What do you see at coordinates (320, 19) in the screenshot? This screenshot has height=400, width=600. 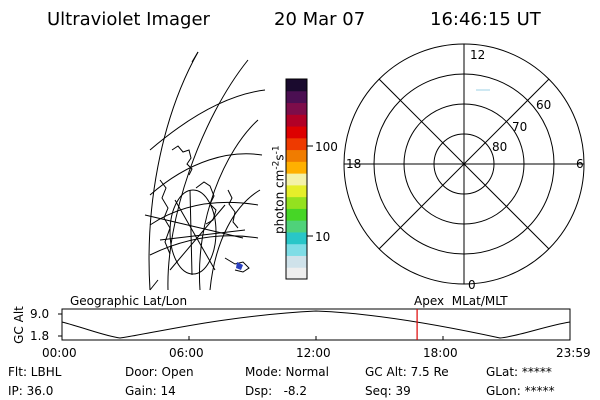 I see `date-label: 20 Mar 07` at bounding box center [320, 19].